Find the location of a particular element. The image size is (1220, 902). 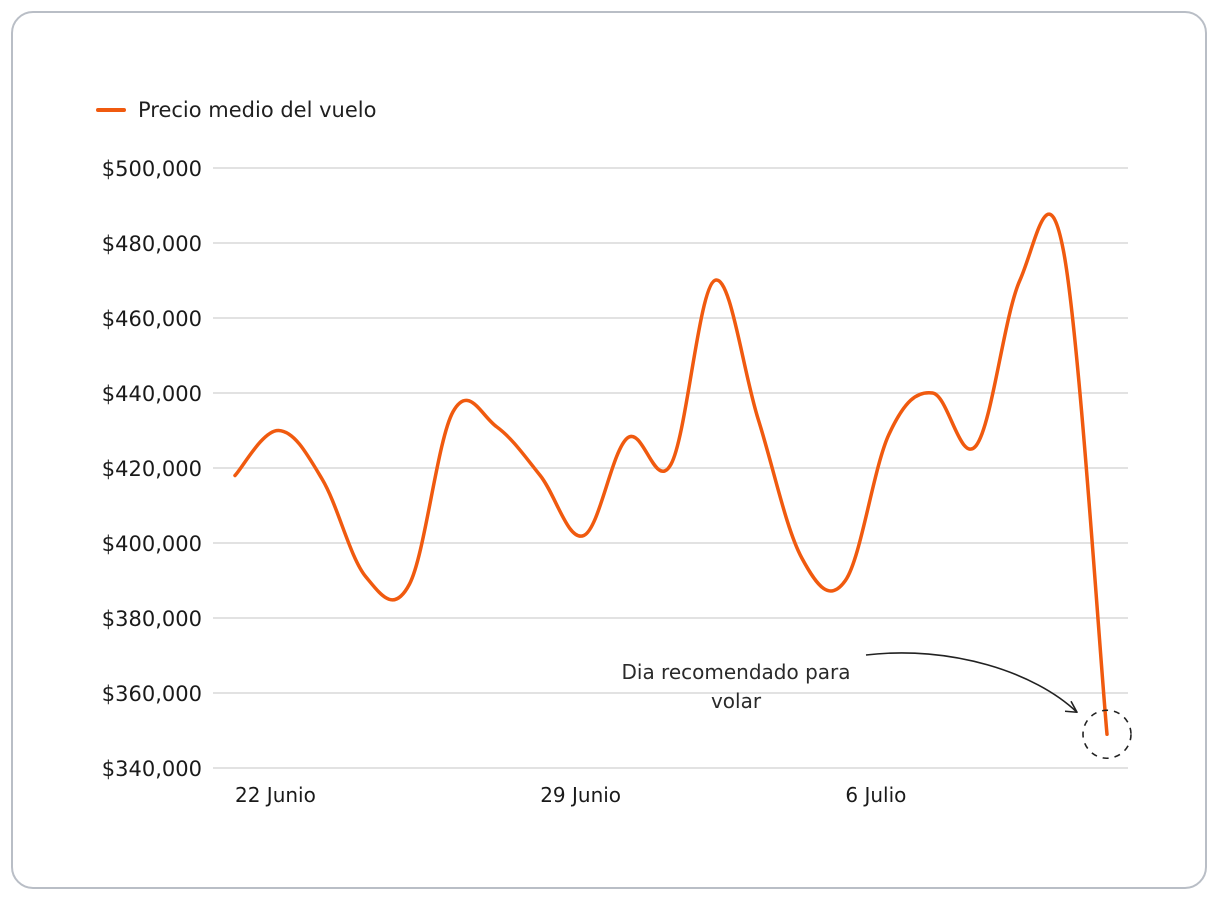

arrow-head is located at coordinates (1071, 707).